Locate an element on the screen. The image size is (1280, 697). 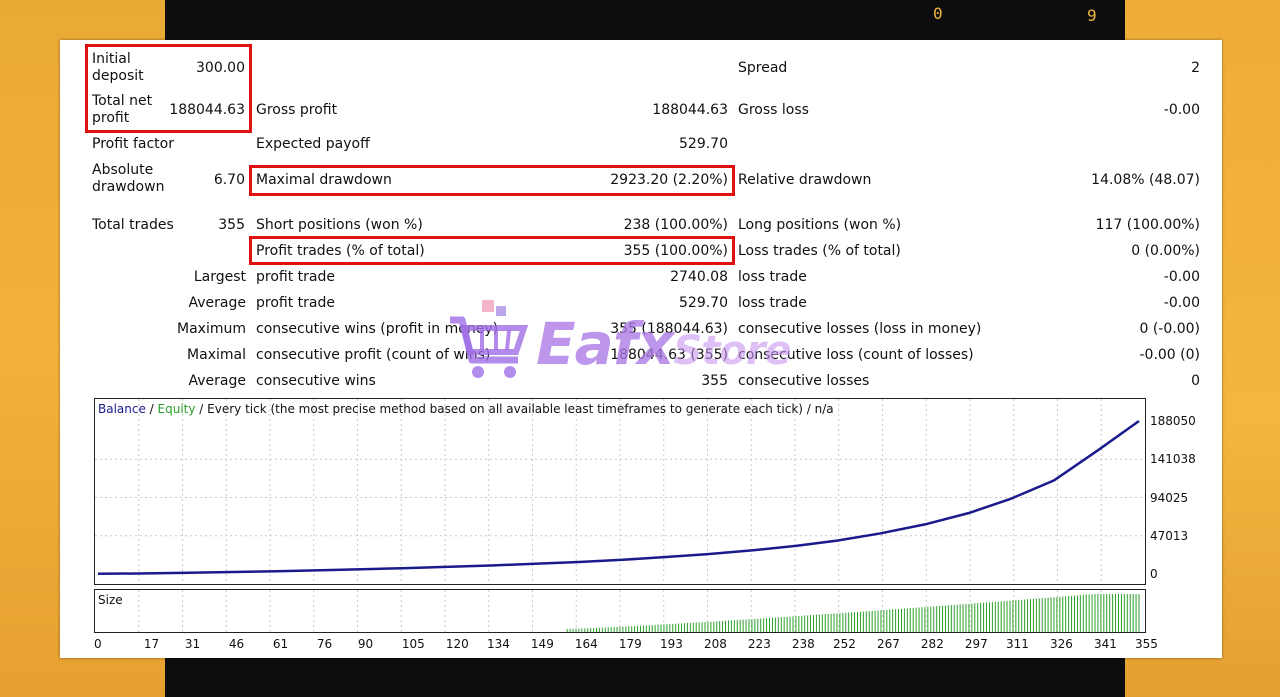
total-trades-value: 355 is located at coordinates (231, 225).